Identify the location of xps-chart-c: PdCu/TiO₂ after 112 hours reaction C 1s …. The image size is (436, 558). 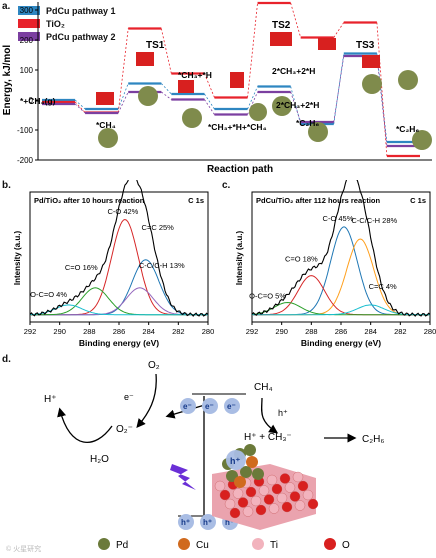
(335, 264).